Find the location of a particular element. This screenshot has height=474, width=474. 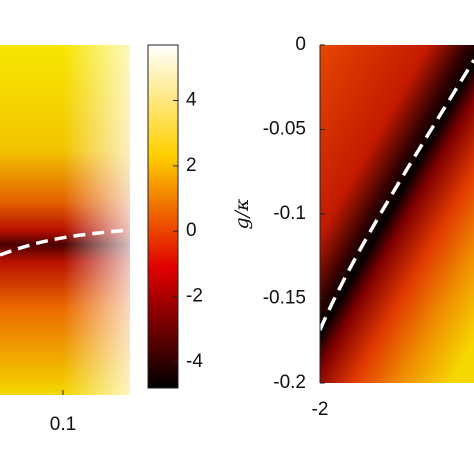

x-tick-label: -2 is located at coordinates (320, 409).